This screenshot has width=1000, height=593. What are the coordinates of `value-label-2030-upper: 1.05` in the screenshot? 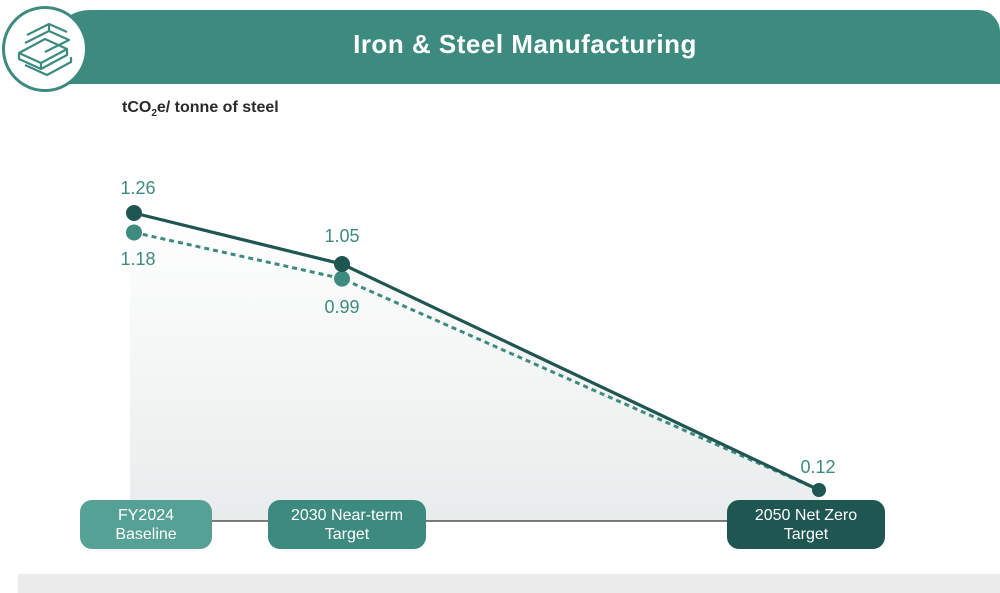 It's located at (341, 236).